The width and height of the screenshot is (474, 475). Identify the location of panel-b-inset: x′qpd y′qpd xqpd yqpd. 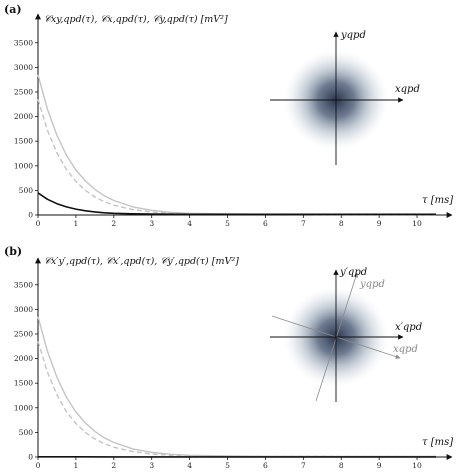
(346, 334).